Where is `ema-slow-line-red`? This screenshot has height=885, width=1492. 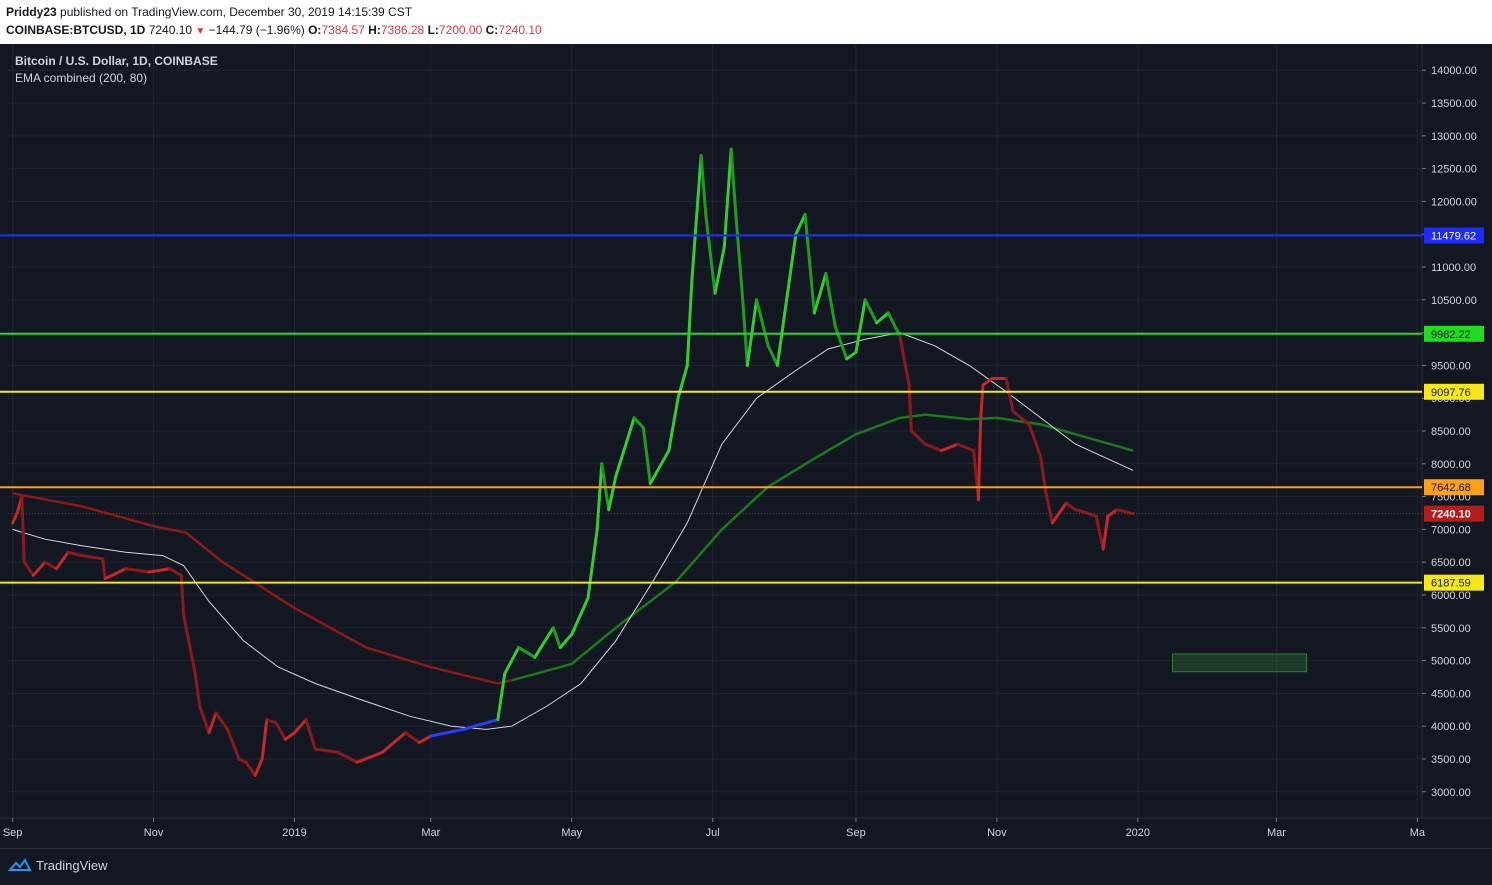 ema-slow-line-red is located at coordinates (262, 588).